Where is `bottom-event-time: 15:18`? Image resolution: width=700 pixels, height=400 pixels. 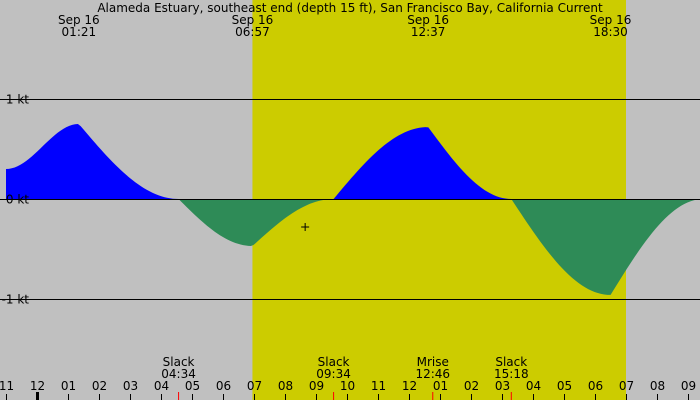 bottom-event-time: 15:18 is located at coordinates (511, 374).